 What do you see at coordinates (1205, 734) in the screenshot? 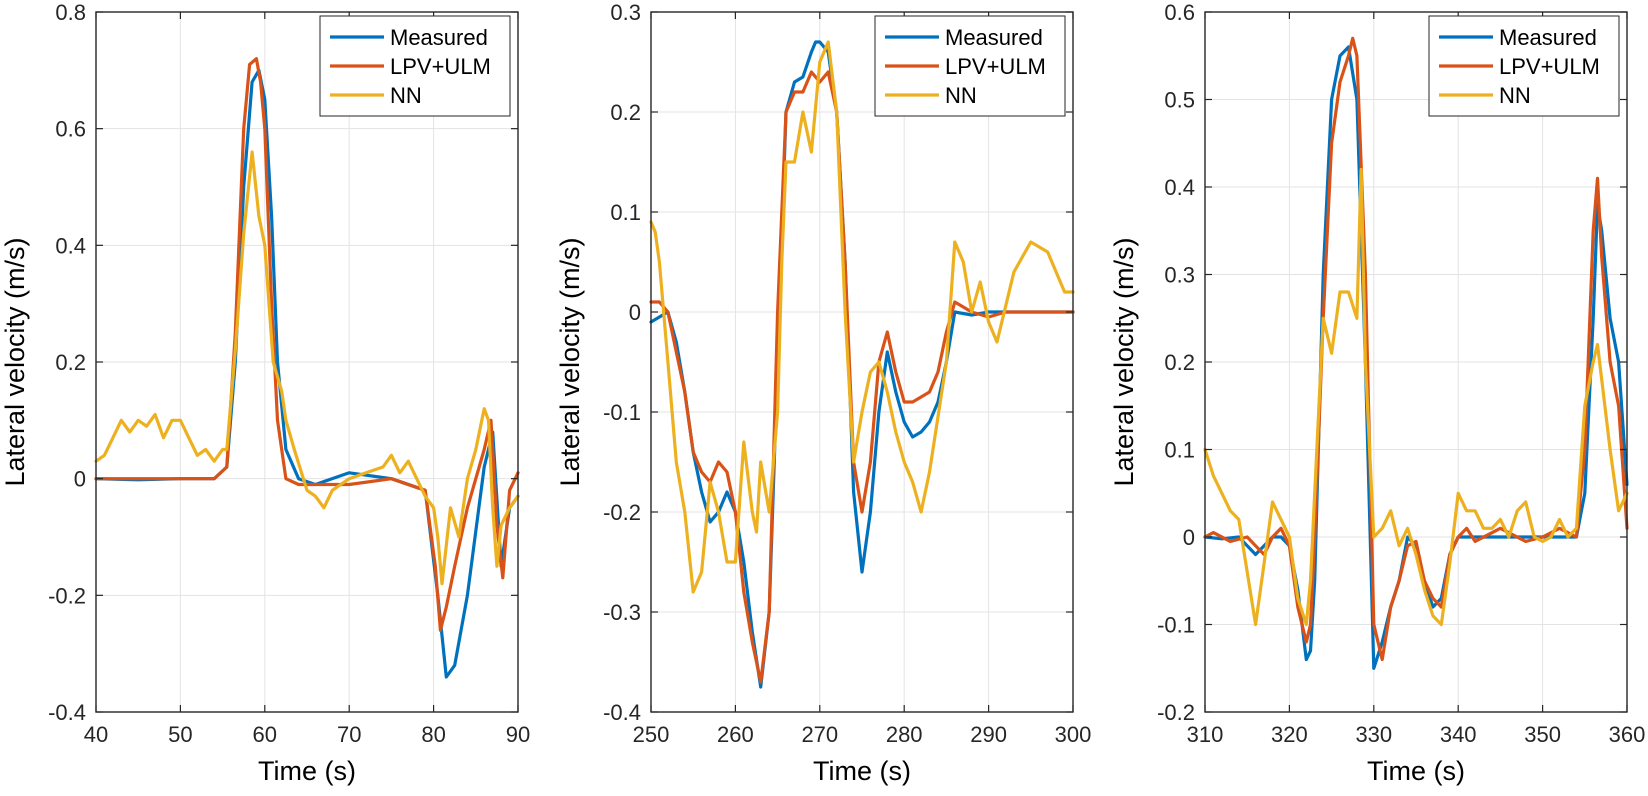
I see `x-tick-label: 310` at bounding box center [1205, 734].